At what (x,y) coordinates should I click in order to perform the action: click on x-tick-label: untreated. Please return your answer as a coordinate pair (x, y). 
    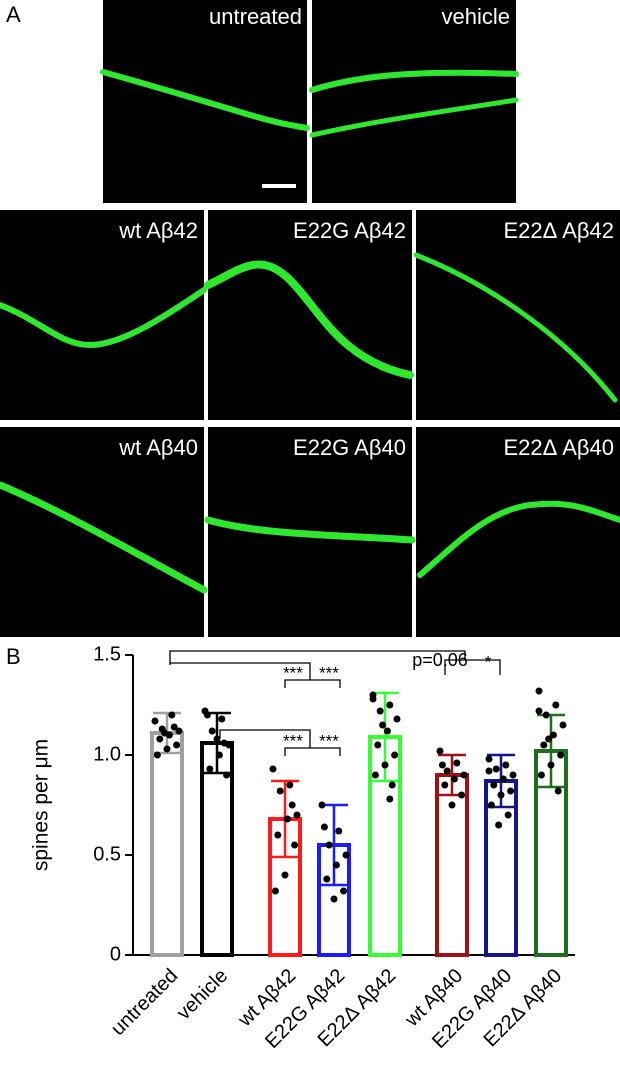
    Looking at the image, I should click on (144, 1002).